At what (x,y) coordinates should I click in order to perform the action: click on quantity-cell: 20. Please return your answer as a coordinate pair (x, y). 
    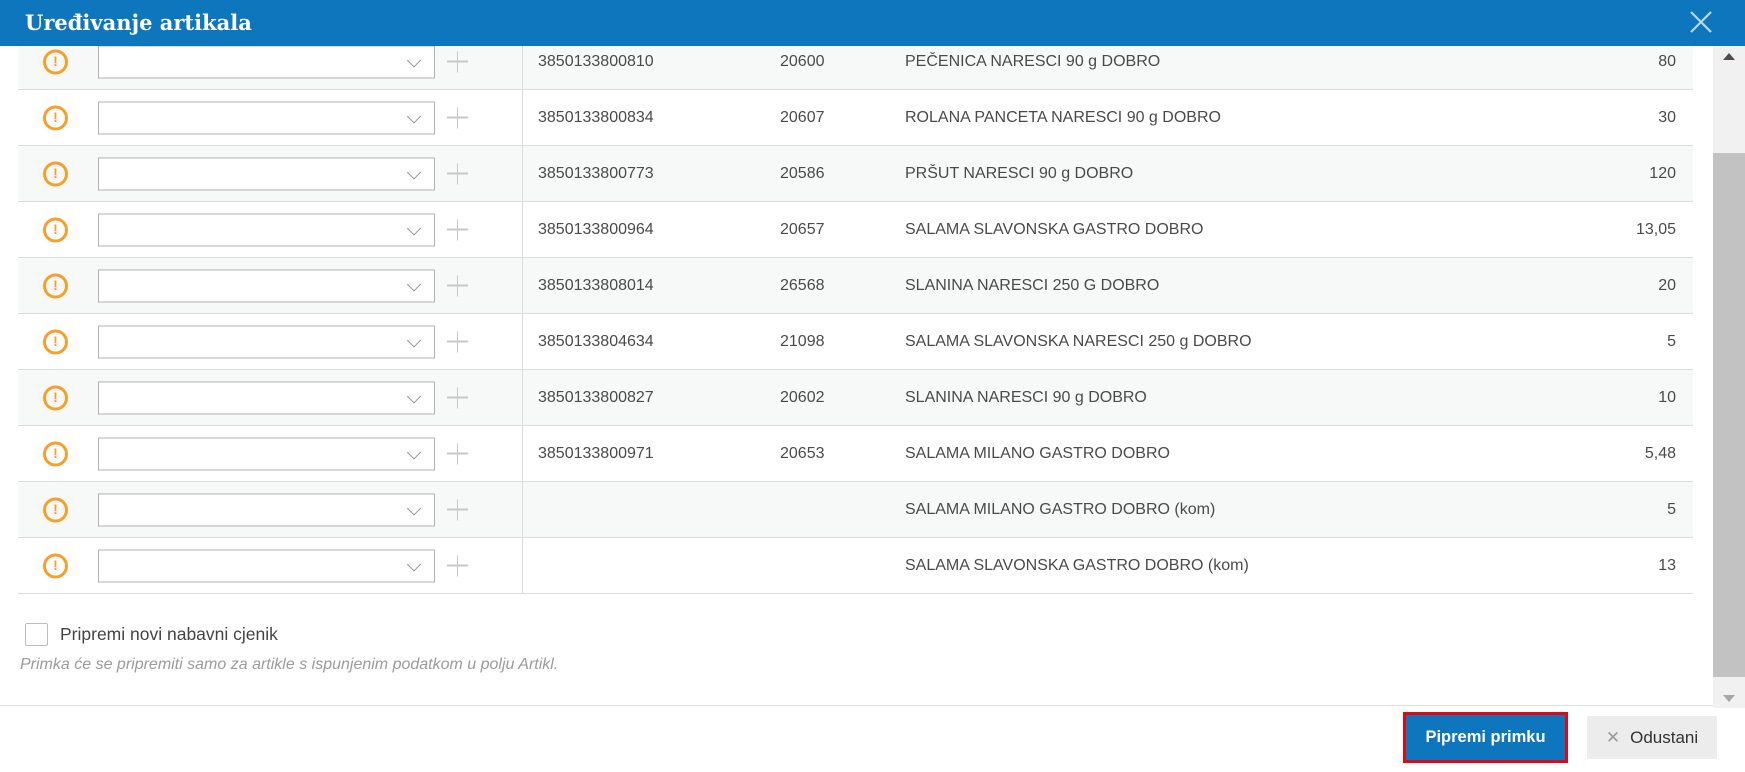
    Looking at the image, I should click on (1667, 285).